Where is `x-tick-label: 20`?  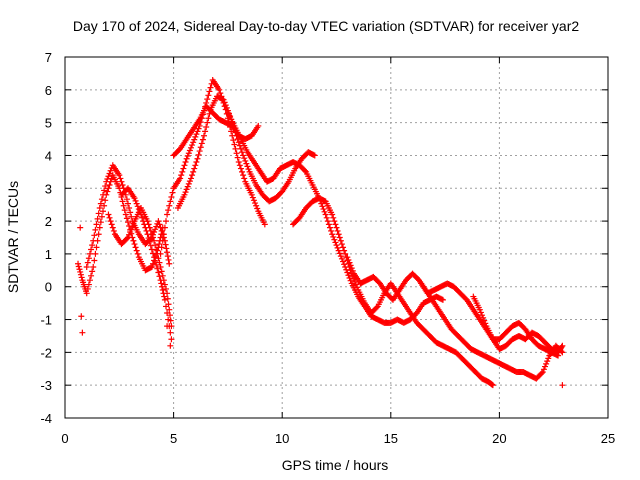 x-tick-label: 20 is located at coordinates (499, 438).